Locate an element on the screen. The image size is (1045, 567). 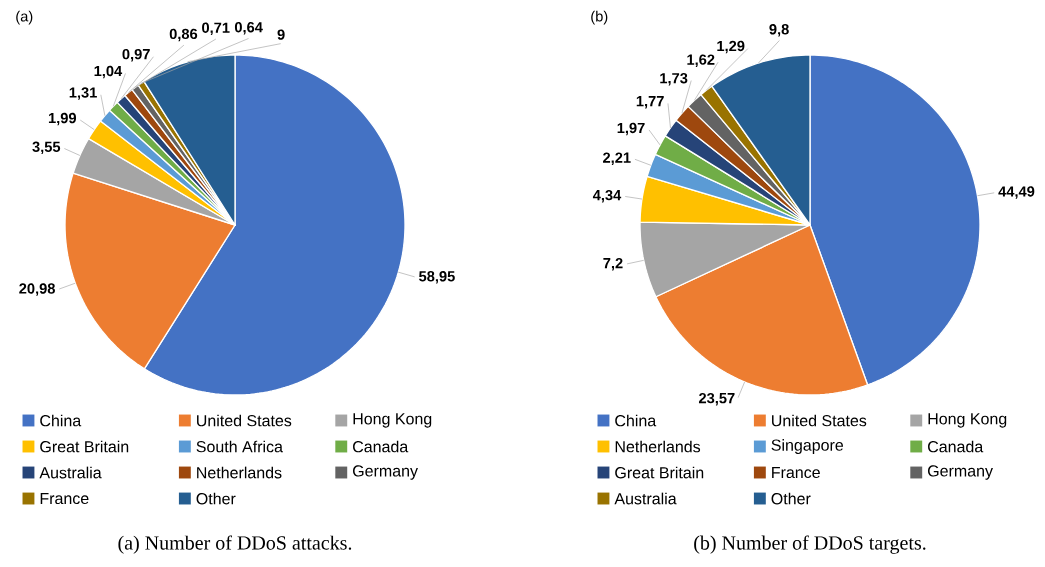
data-label: 7,2 is located at coordinates (613, 264).